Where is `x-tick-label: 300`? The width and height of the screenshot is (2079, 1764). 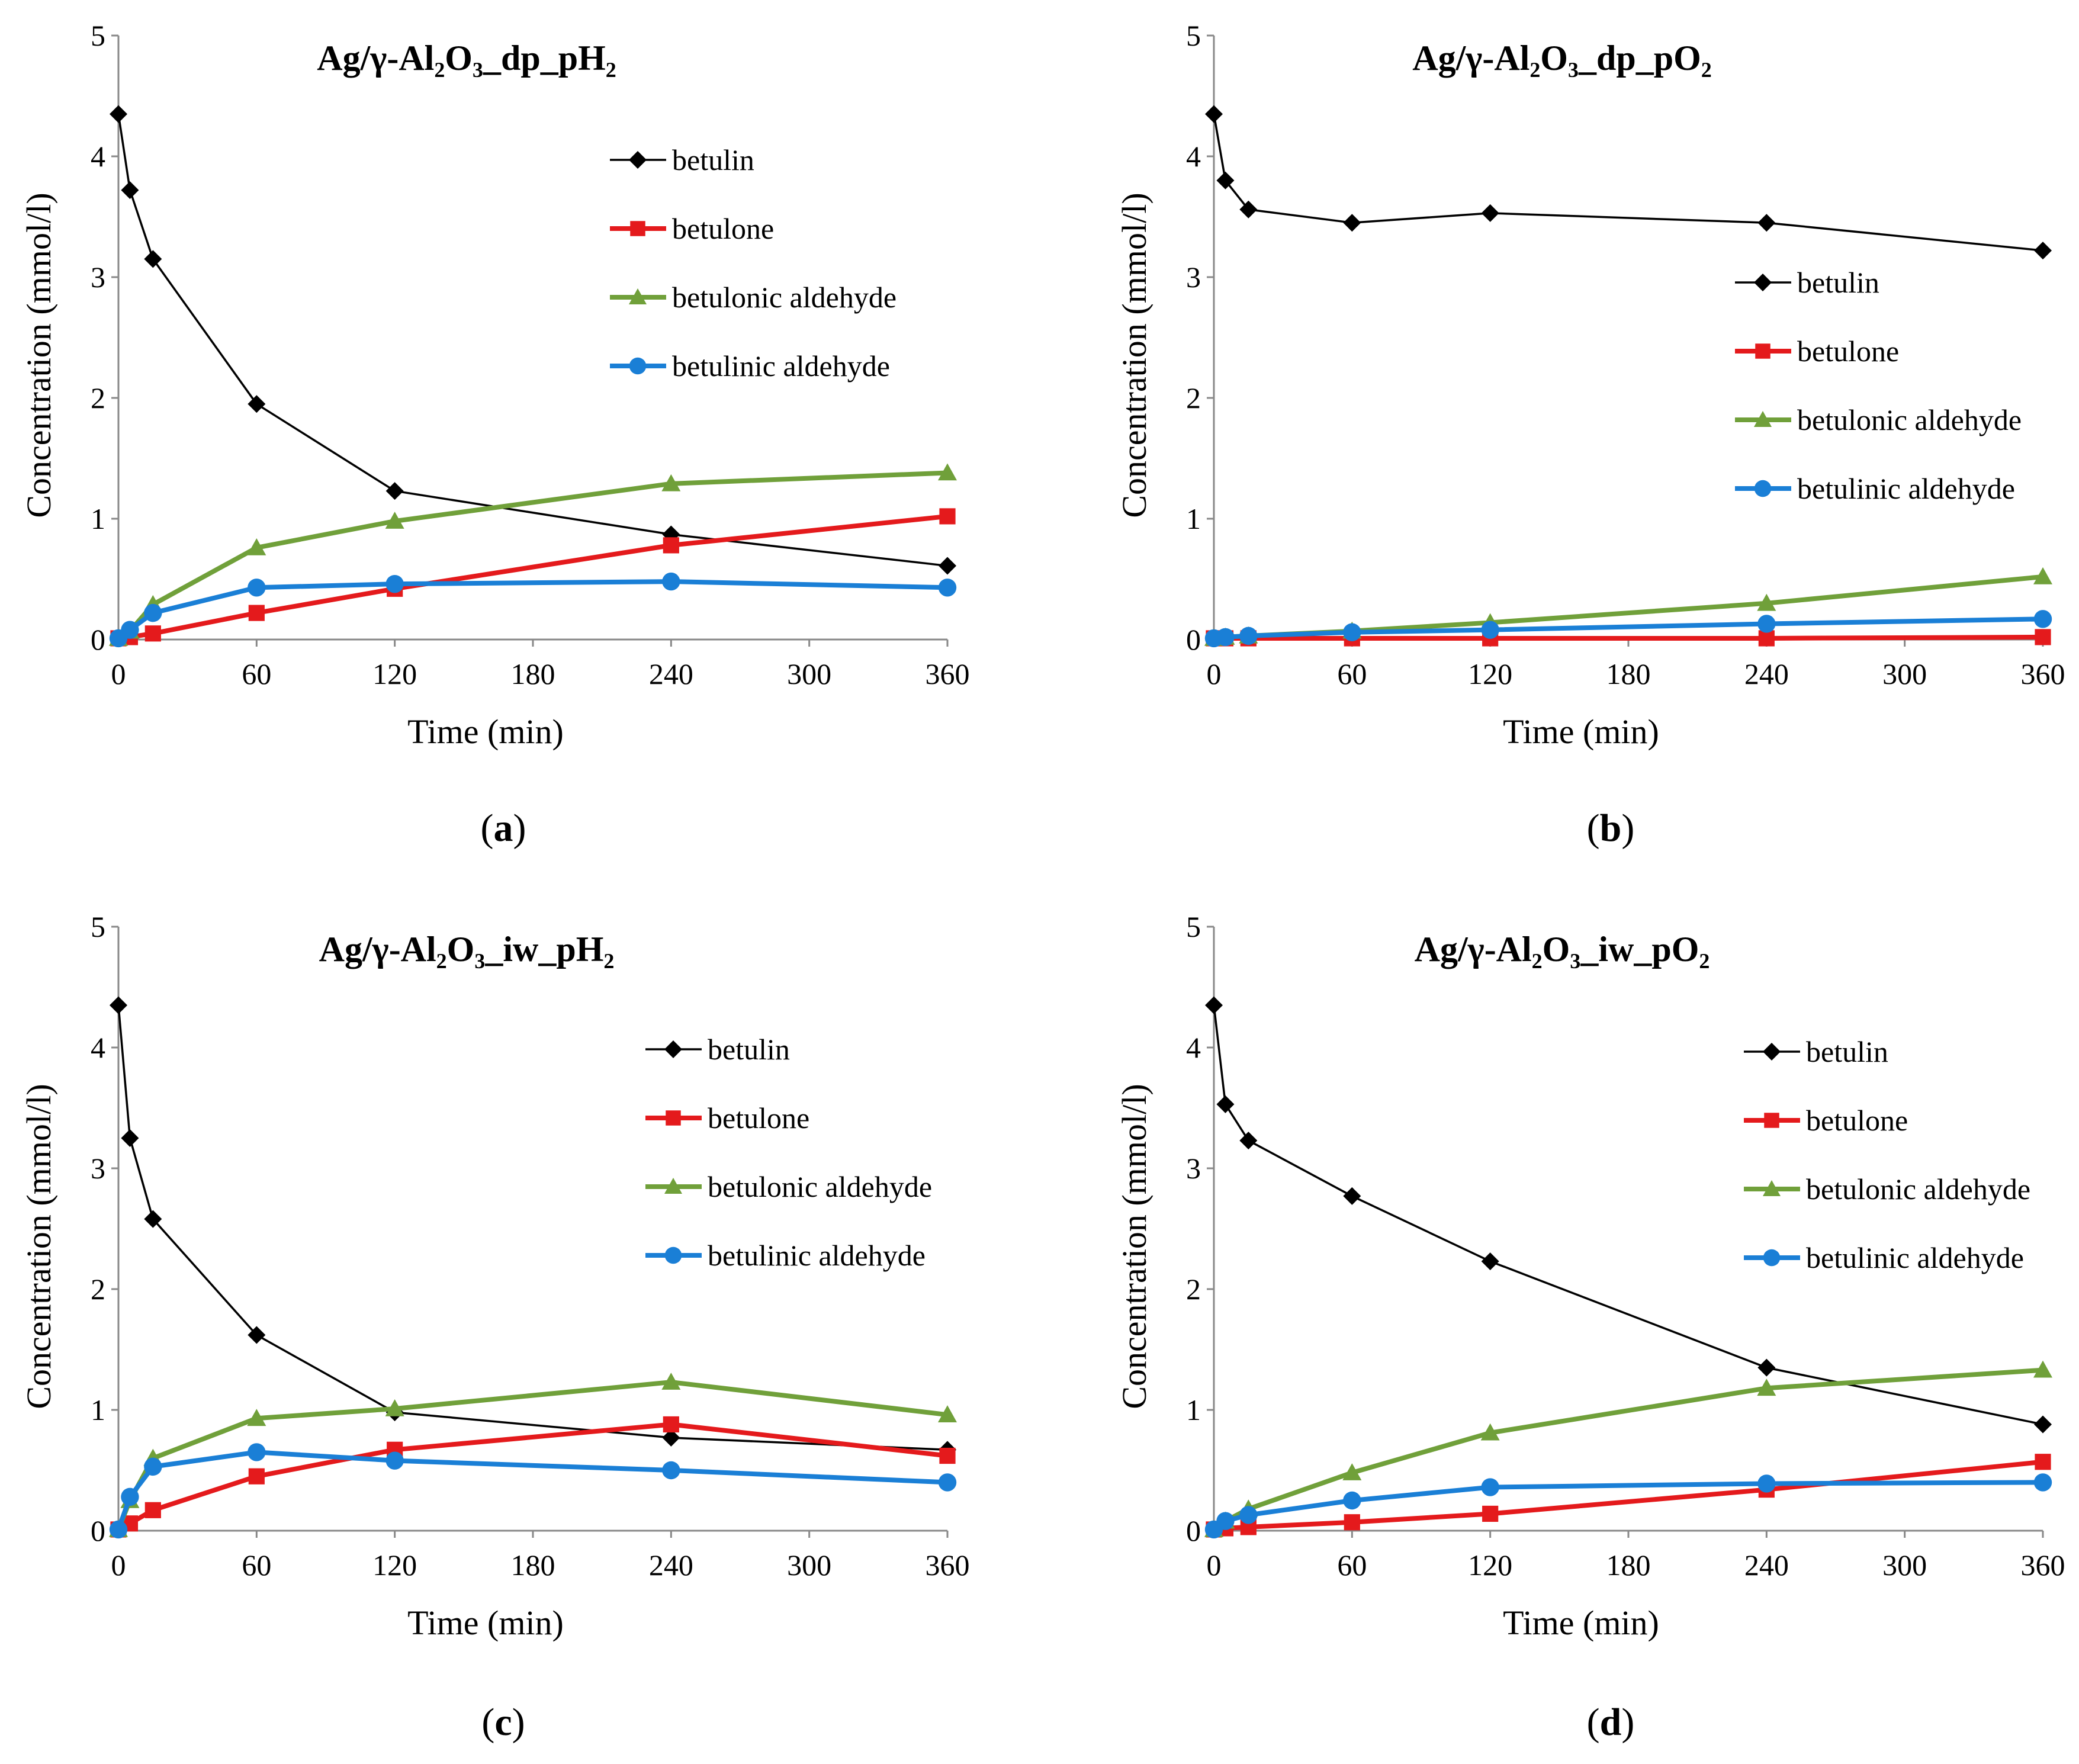 x-tick-label: 300 is located at coordinates (1904, 673).